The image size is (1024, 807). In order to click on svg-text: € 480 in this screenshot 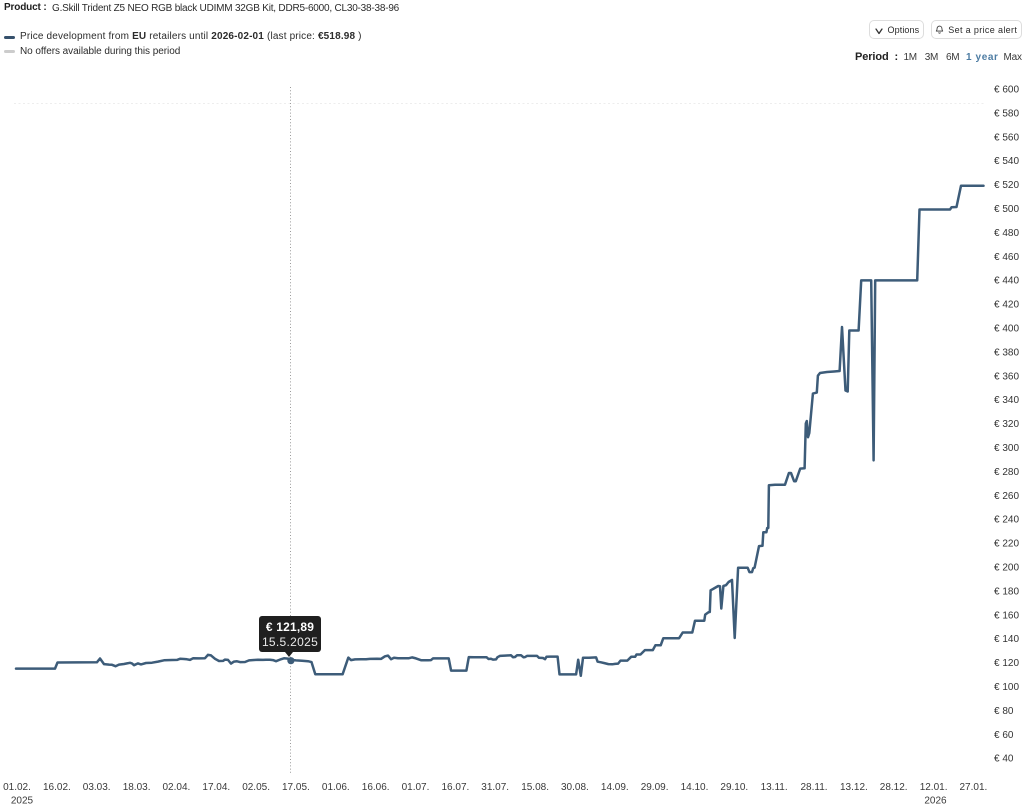, I will do `click(1006, 233)`.